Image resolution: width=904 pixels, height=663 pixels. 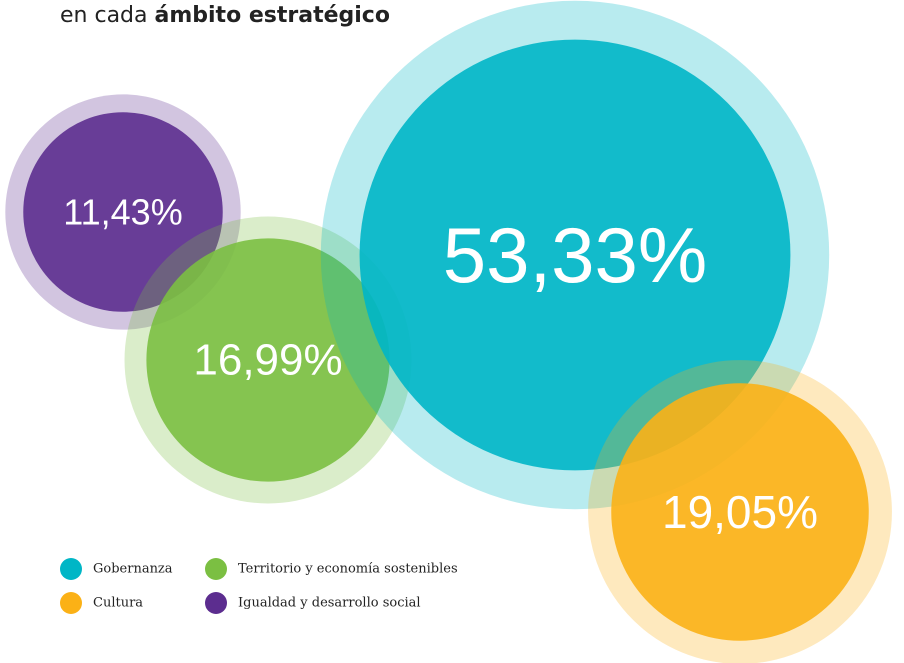 I want to click on value-label: 16,99%, so click(x=267, y=360).